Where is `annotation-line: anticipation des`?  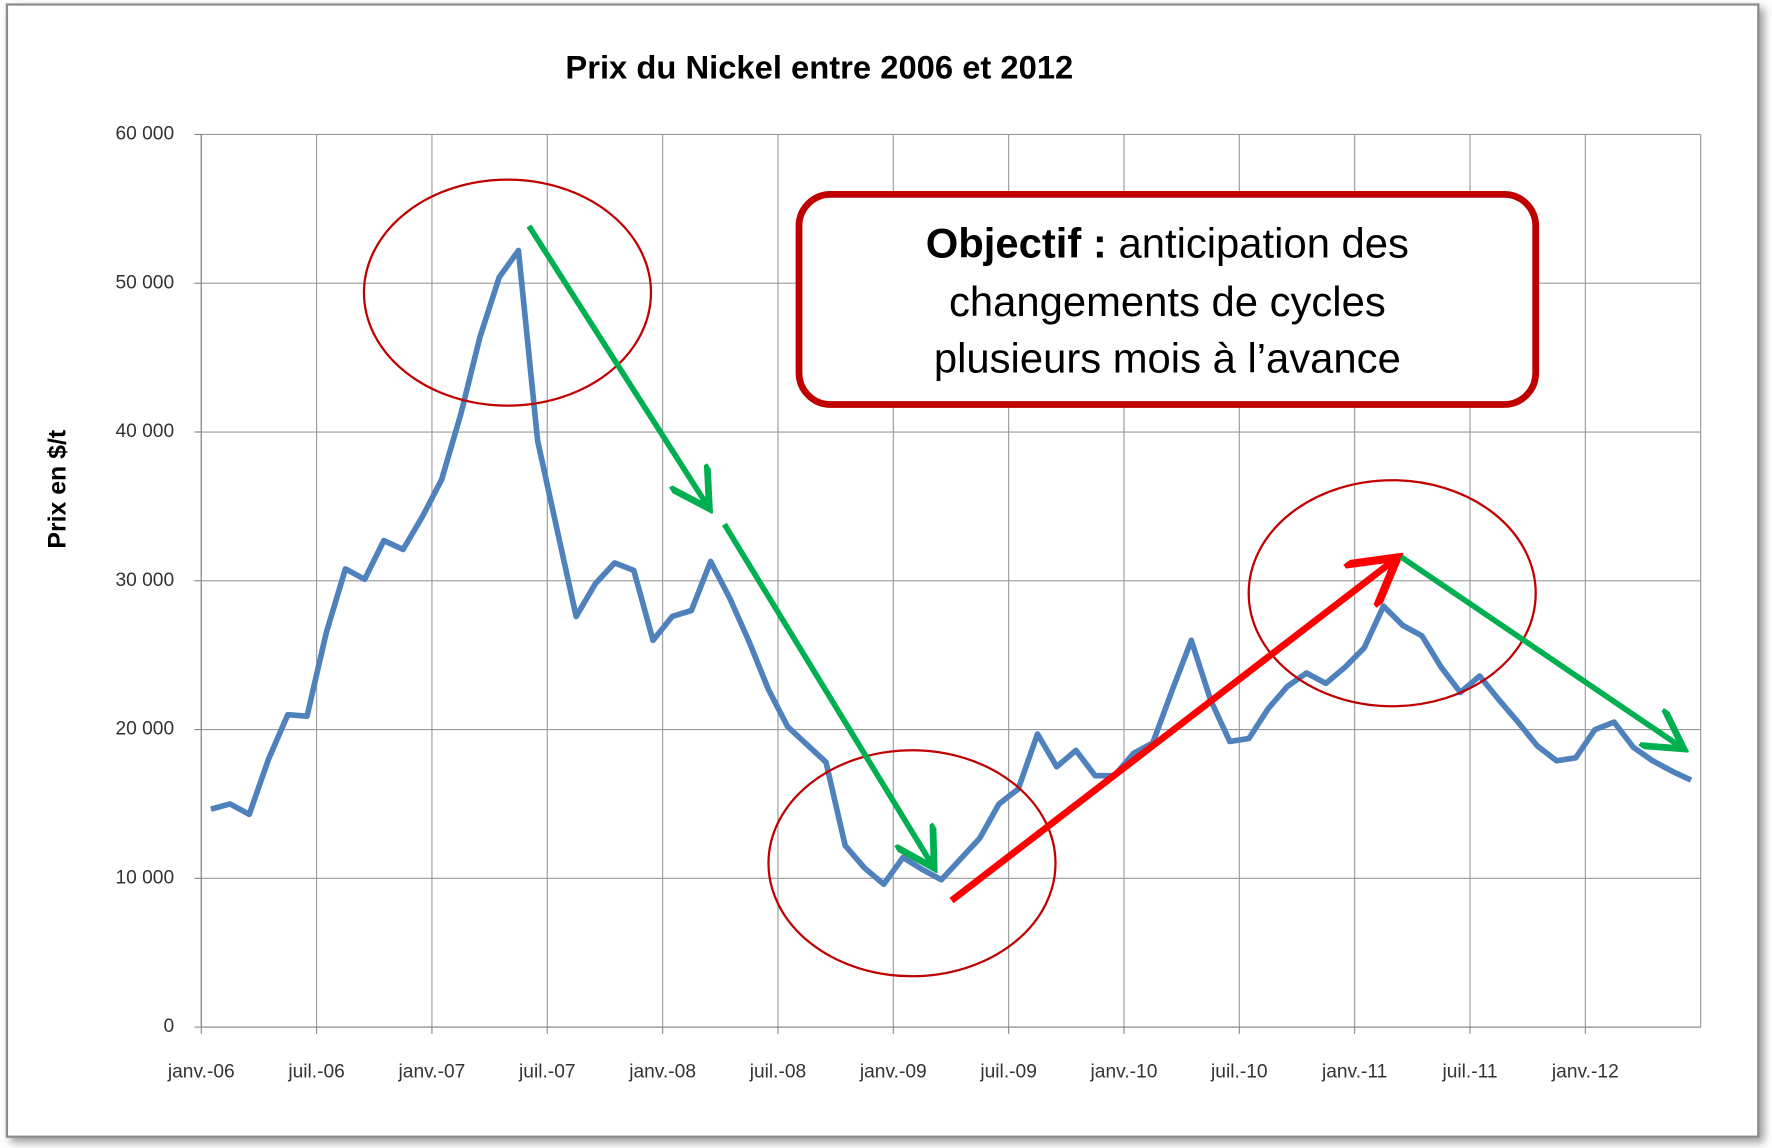
annotation-line: anticipation des is located at coordinates (1263, 242).